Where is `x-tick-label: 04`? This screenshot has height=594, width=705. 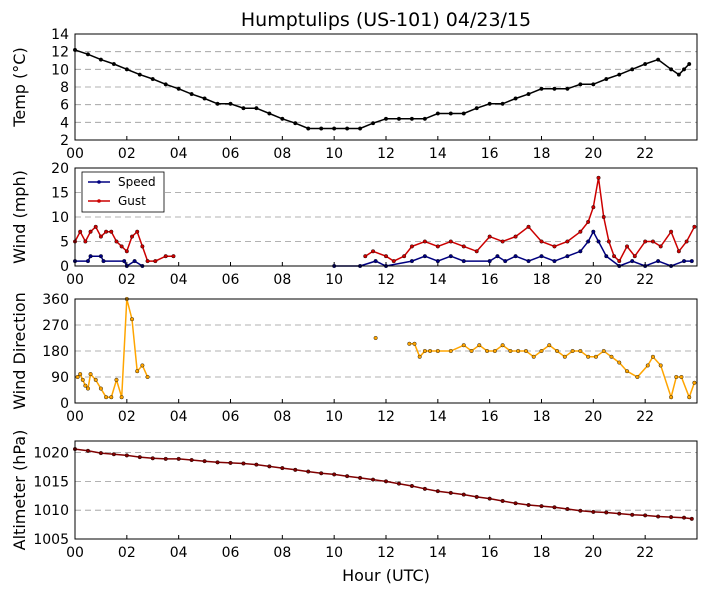
x-tick-label: 04 is located at coordinates (179, 280).